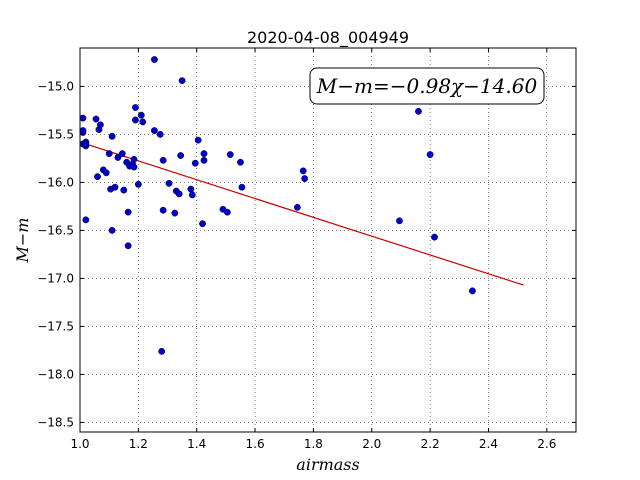 Image resolution: width=640 pixels, height=480 pixels. I want to click on x-tick-label: 2.2, so click(430, 444).